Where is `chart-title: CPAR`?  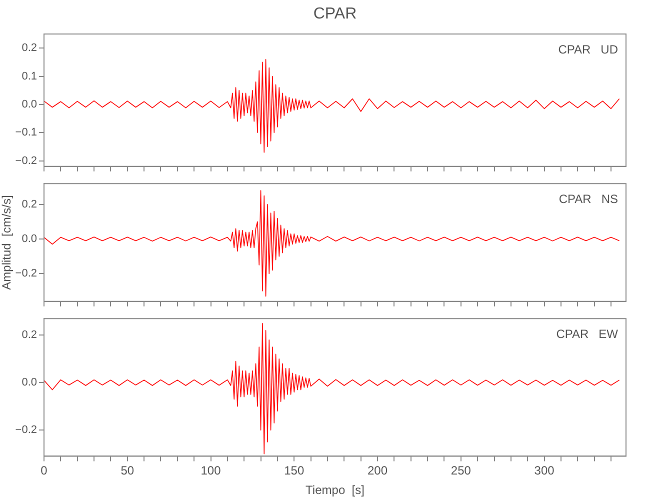
chart-title: CPAR is located at coordinates (335, 13).